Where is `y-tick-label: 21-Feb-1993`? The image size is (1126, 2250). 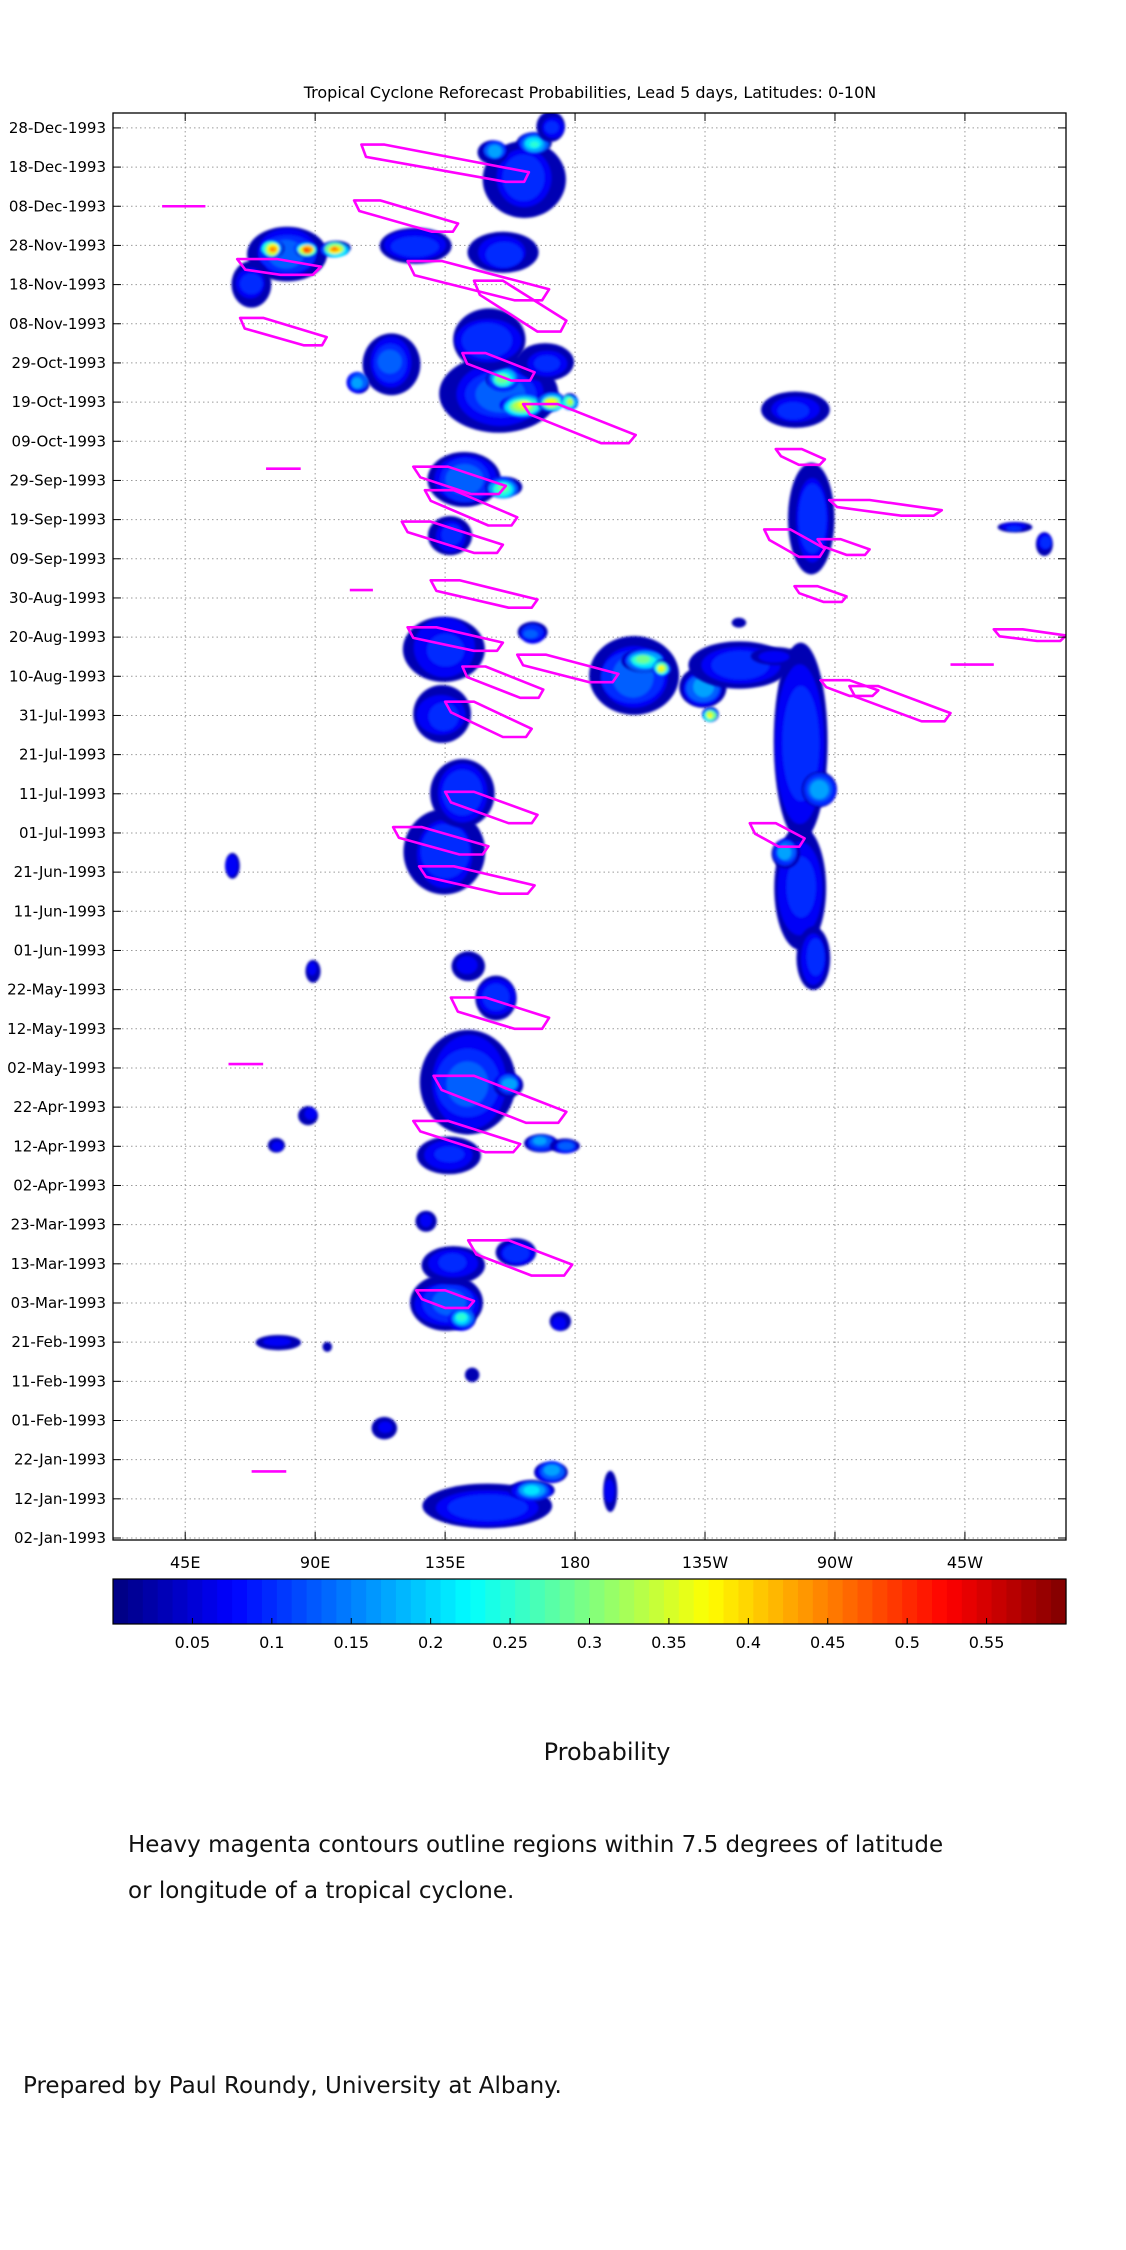 y-tick-label: 21-Feb-1993 is located at coordinates (58, 1342).